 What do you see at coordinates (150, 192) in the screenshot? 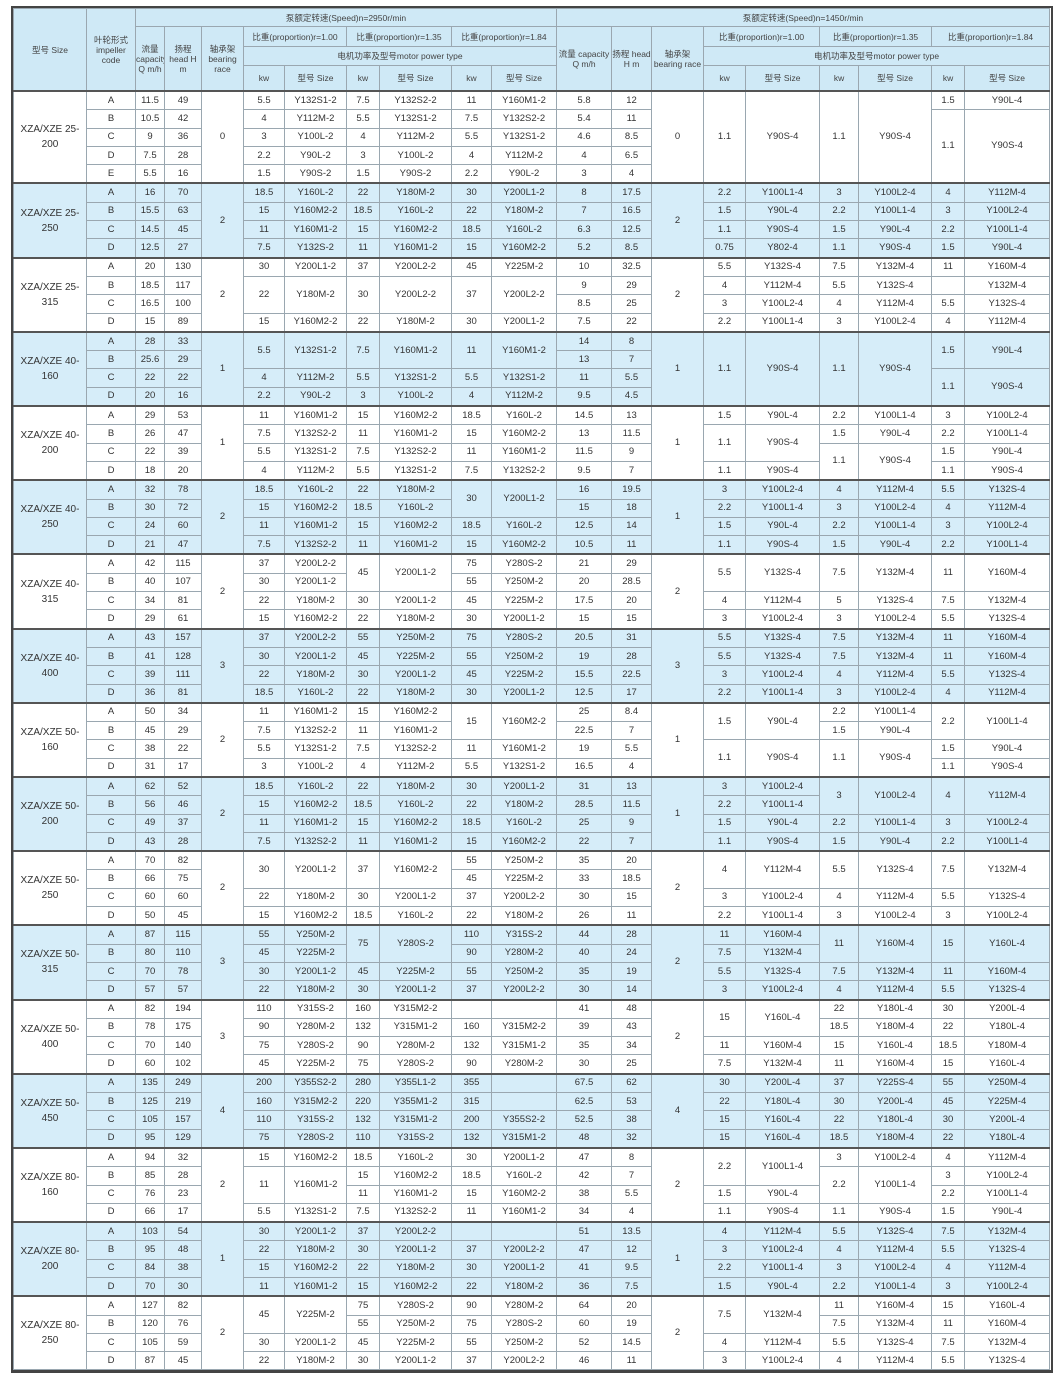
I see `capacity-cell: 16` at bounding box center [150, 192].